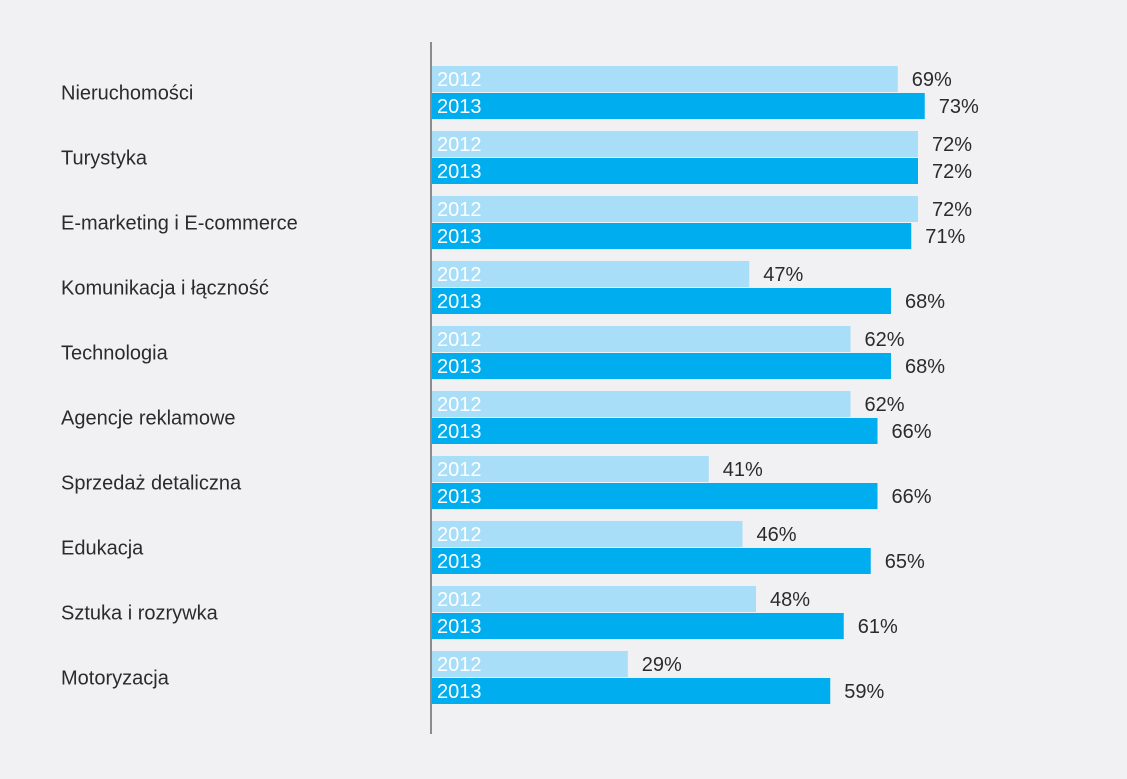 This screenshot has height=779, width=1127. Describe the element at coordinates (932, 80) in the screenshot. I see `bar-value-label: 69%` at that location.